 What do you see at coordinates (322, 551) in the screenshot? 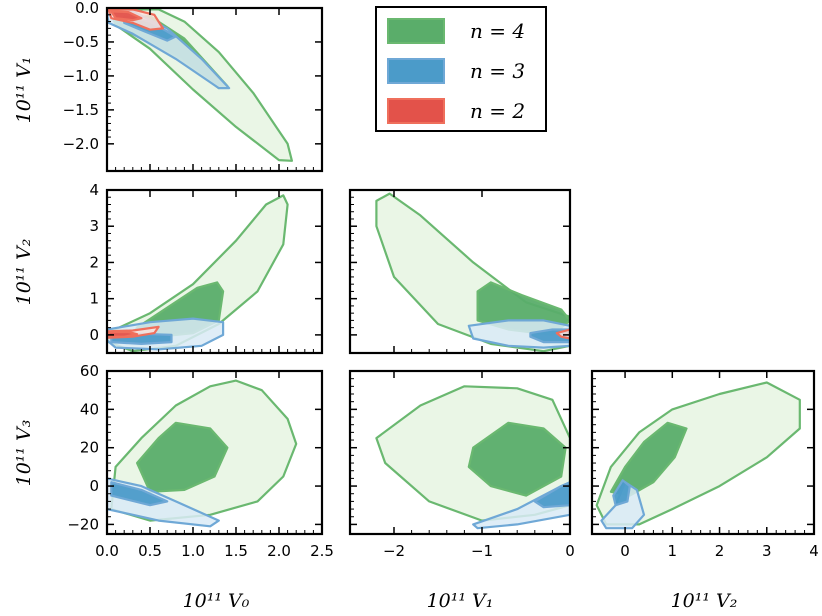
I see `xtick-label: 2.5` at bounding box center [322, 551].